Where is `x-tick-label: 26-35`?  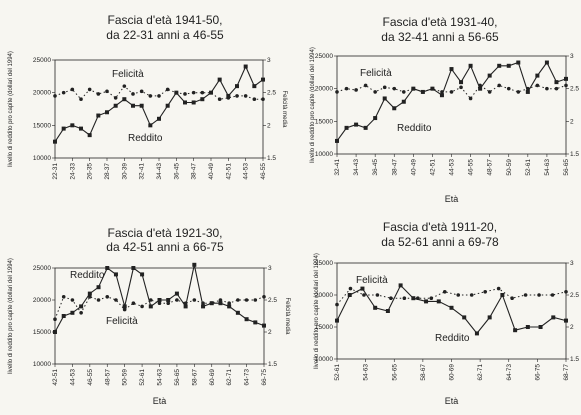 x-tick-label: 26-35 is located at coordinates (90, 171).